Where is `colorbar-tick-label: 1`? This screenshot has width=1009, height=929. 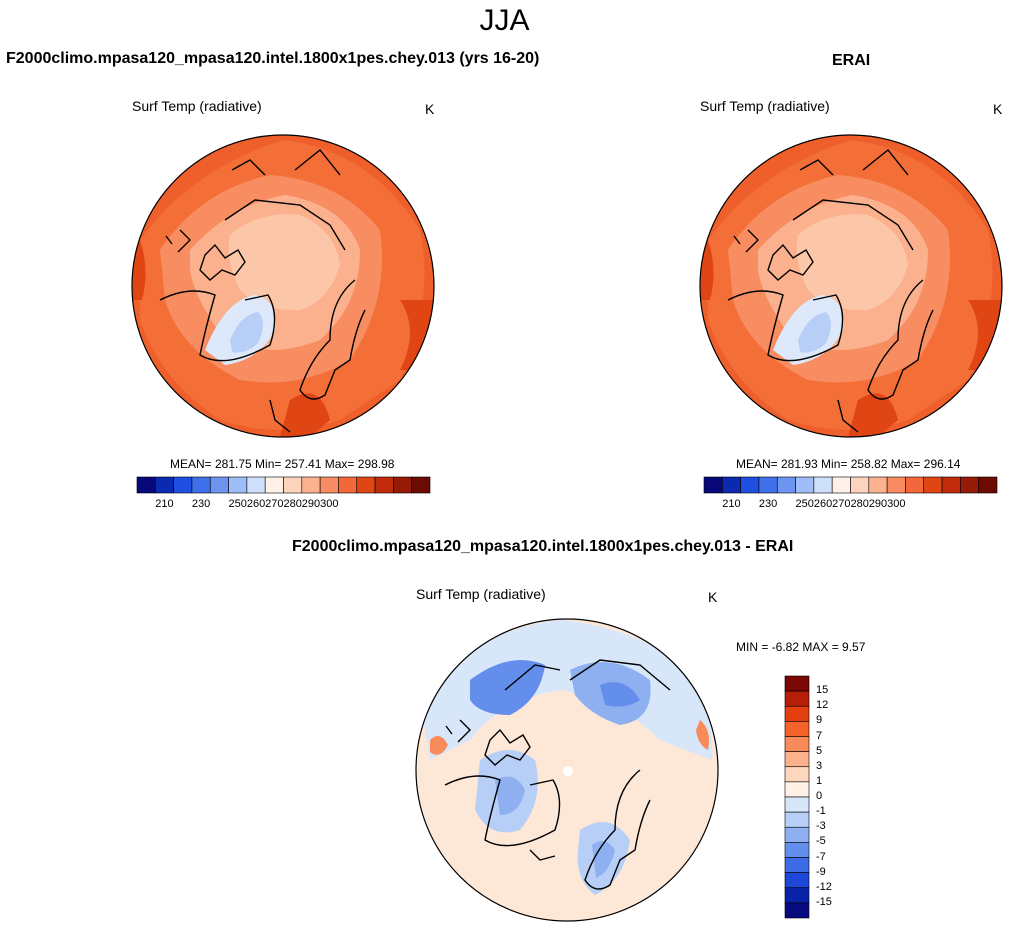 colorbar-tick-label: 1 is located at coordinates (819, 780).